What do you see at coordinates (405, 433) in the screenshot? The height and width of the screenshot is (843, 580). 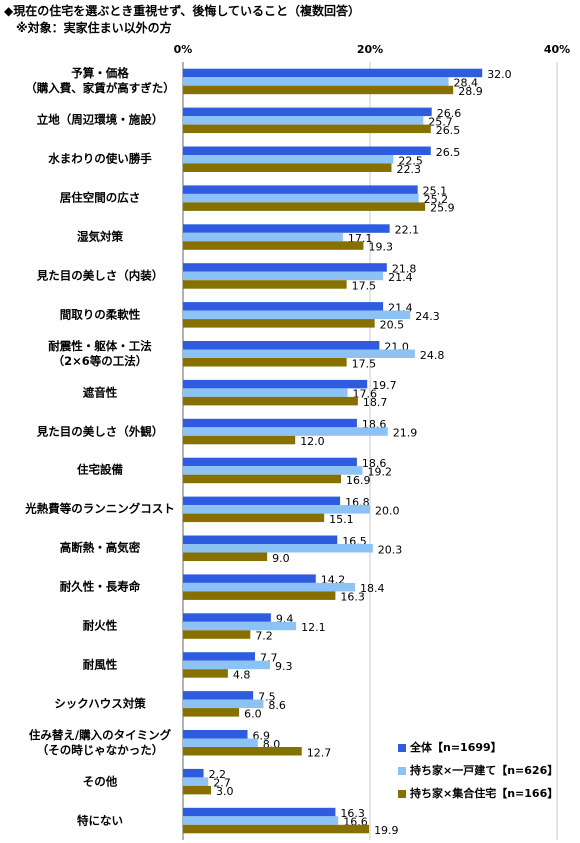 I see `value-label: 21.9` at bounding box center [405, 433].